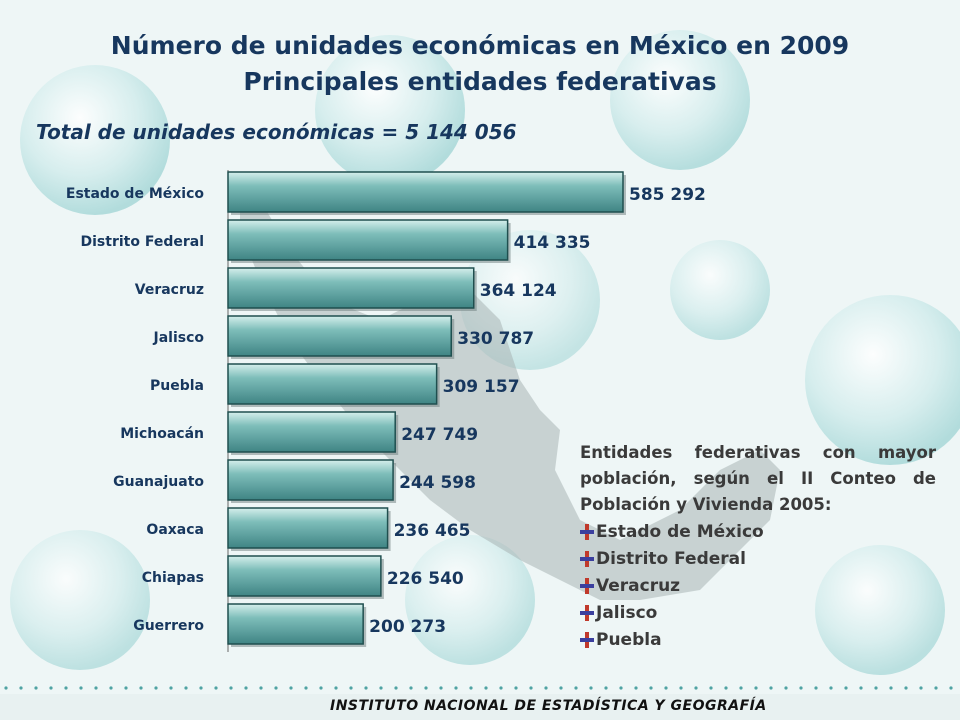  I want to click on value-label: 200 273, so click(407, 627).